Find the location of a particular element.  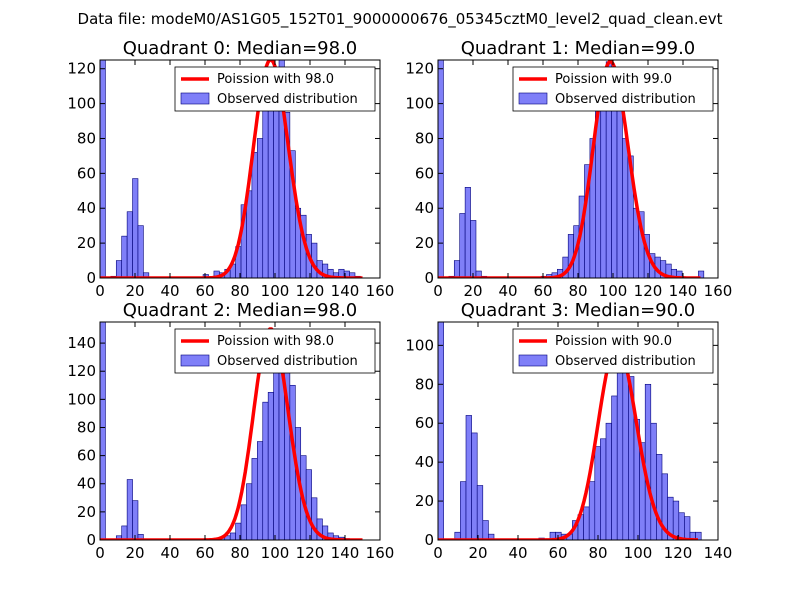

y-tick-label: 140 is located at coordinates (81, 343).